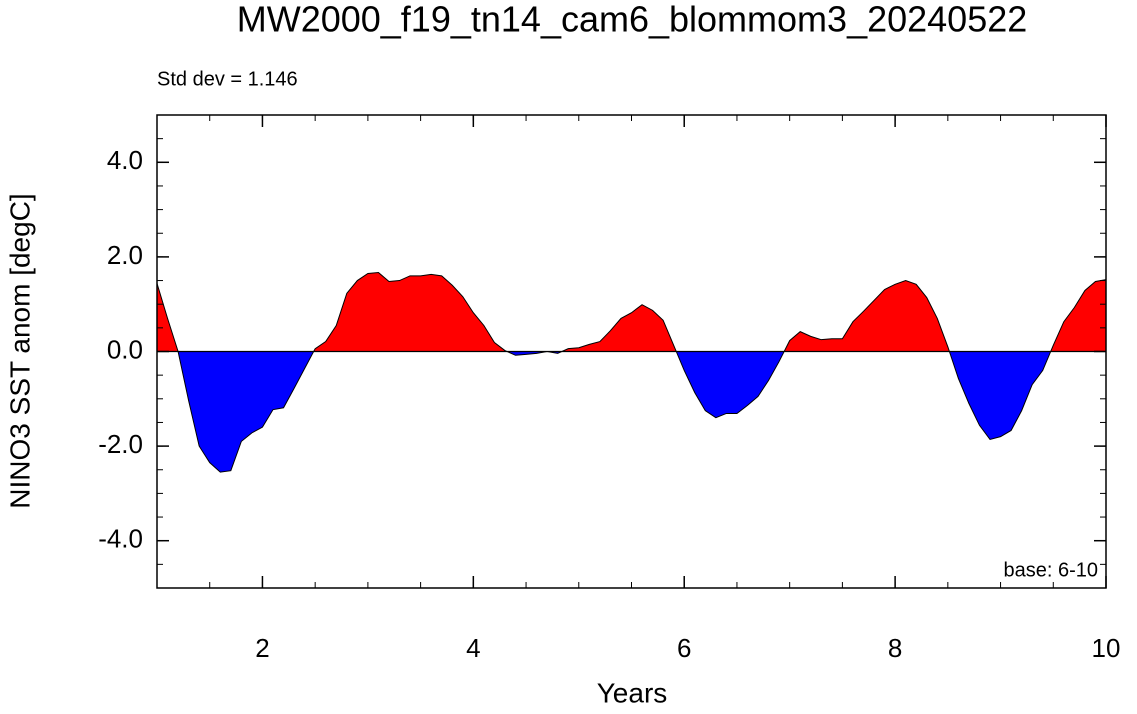  I want to click on annotation: Std dev = 1.146, so click(227, 79).